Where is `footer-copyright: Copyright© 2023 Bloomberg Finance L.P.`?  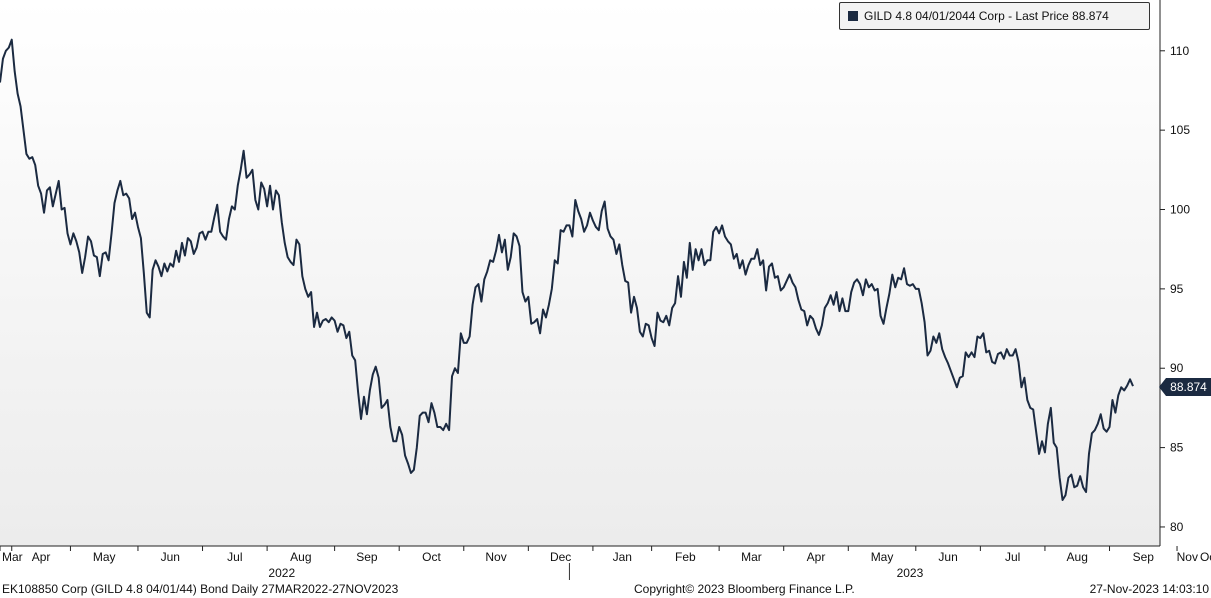
footer-copyright: Copyright© 2023 Bloomberg Finance L.P. is located at coordinates (744, 589).